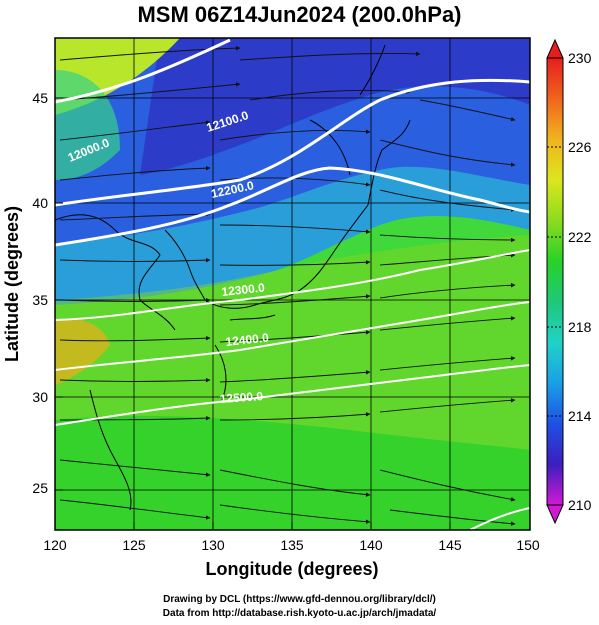 The height and width of the screenshot is (625, 599). I want to click on x-tick-130: 130, so click(213, 545).